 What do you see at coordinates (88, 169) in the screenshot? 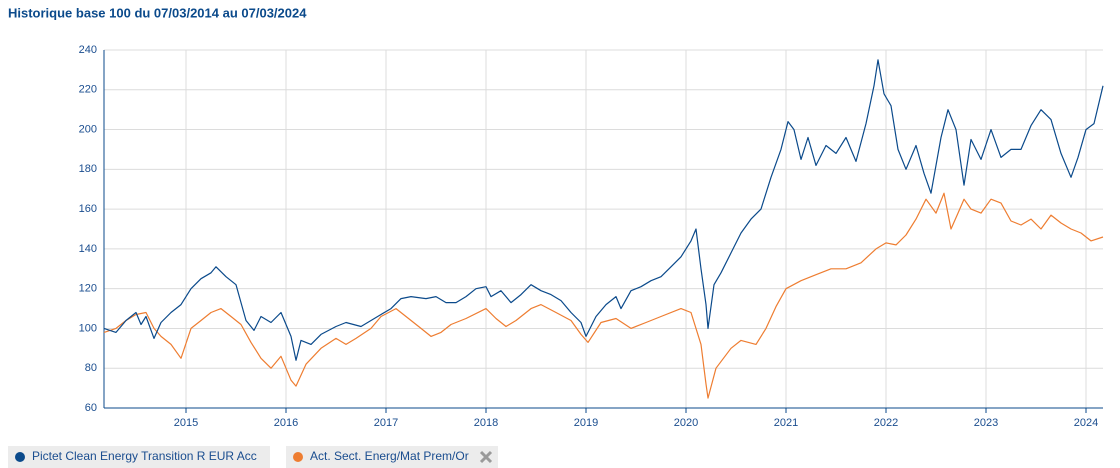
I see `y-tick-label: 180` at bounding box center [88, 169].